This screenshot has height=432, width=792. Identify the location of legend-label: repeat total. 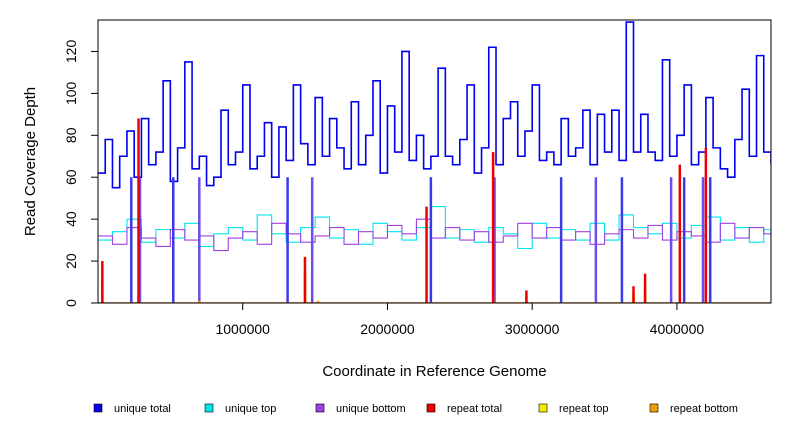
(474, 409).